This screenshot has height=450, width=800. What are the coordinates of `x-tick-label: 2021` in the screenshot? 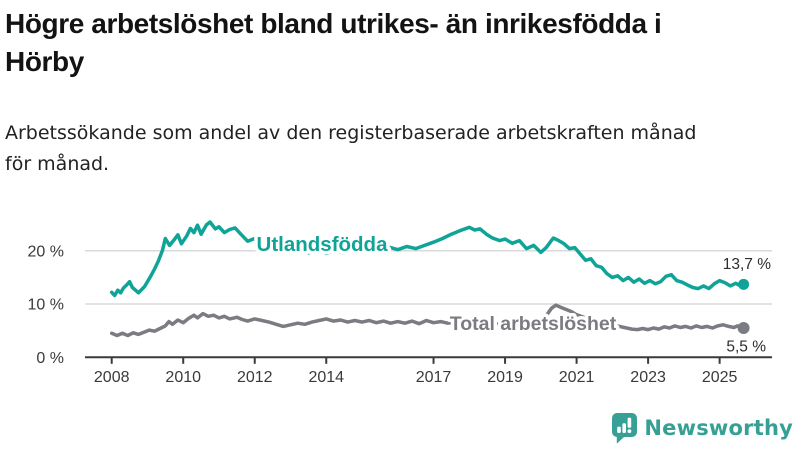 It's located at (577, 377).